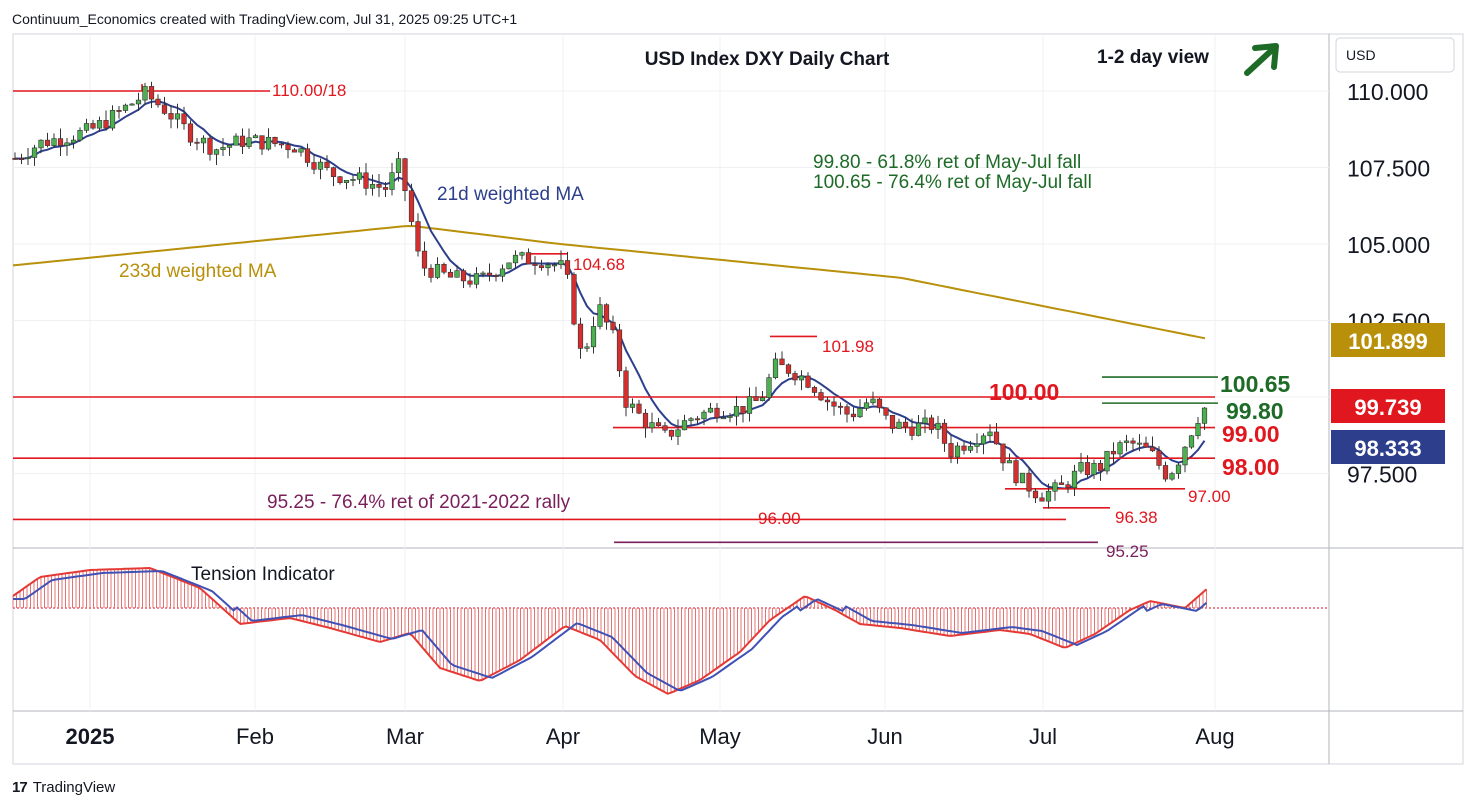 Image resolution: width=1474 pixels, height=809 pixels. Describe the element at coordinates (1127, 551) in the screenshot. I see `level-label: 95.25` at that location.